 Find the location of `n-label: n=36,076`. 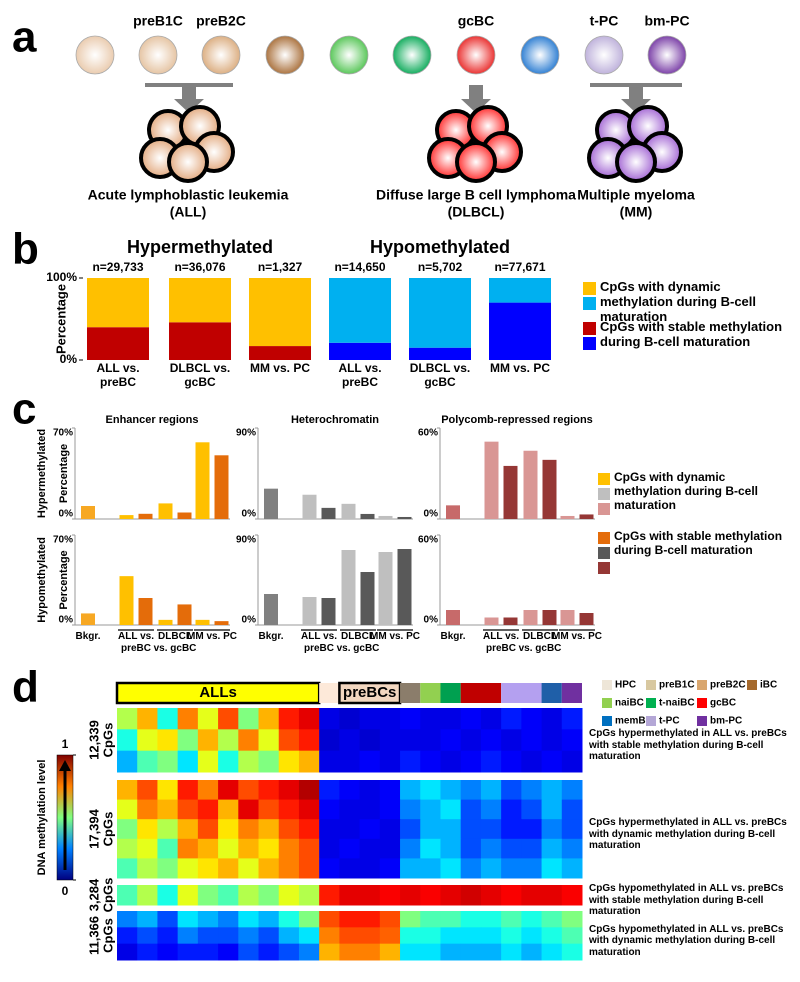

n-label: n=36,076 is located at coordinates (199, 267).